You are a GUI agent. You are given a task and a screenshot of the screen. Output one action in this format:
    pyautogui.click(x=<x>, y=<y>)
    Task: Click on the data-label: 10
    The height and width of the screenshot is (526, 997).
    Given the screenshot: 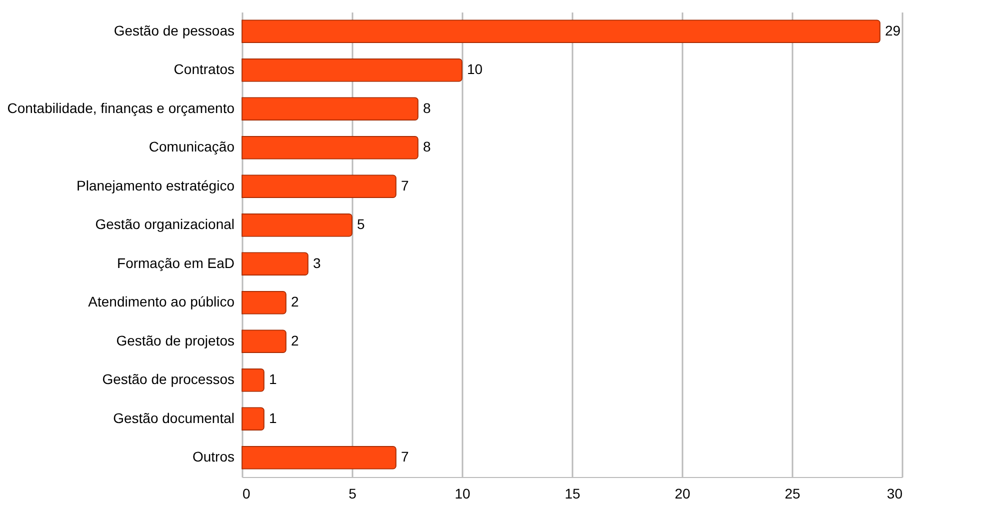 What is the action you would take?
    pyautogui.click(x=475, y=69)
    